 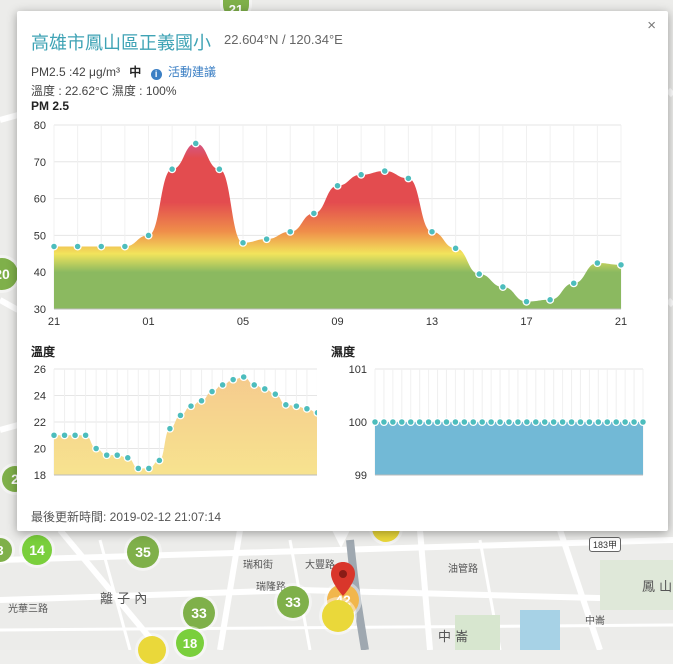 I want to click on y-tick-label: 100, so click(x=358, y=423).